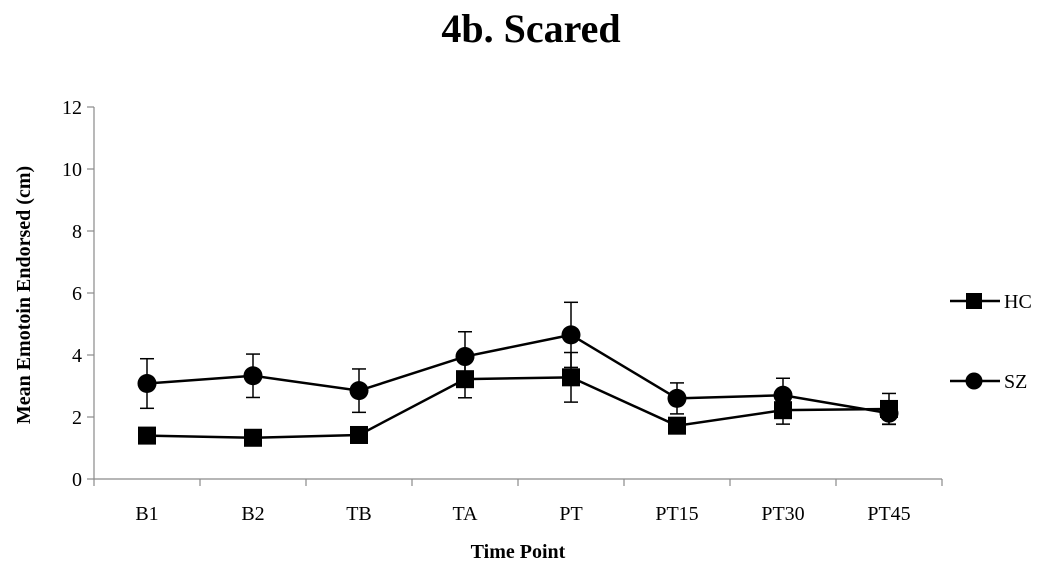 The width and height of the screenshot is (1049, 566). What do you see at coordinates (676, 514) in the screenshot?
I see `x-tick-label: PT15` at bounding box center [676, 514].